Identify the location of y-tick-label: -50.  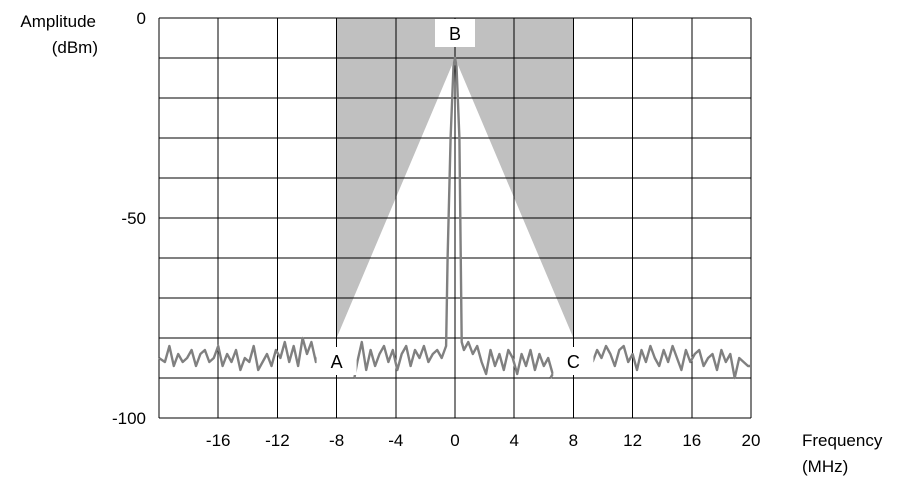
(133, 218).